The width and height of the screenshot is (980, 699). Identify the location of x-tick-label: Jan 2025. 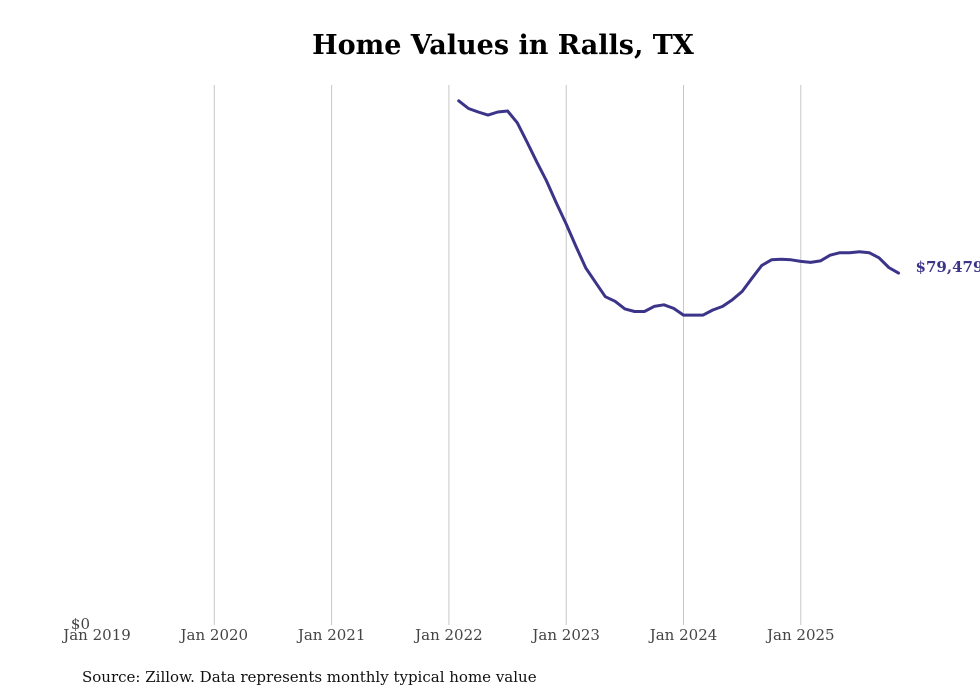
(800, 635).